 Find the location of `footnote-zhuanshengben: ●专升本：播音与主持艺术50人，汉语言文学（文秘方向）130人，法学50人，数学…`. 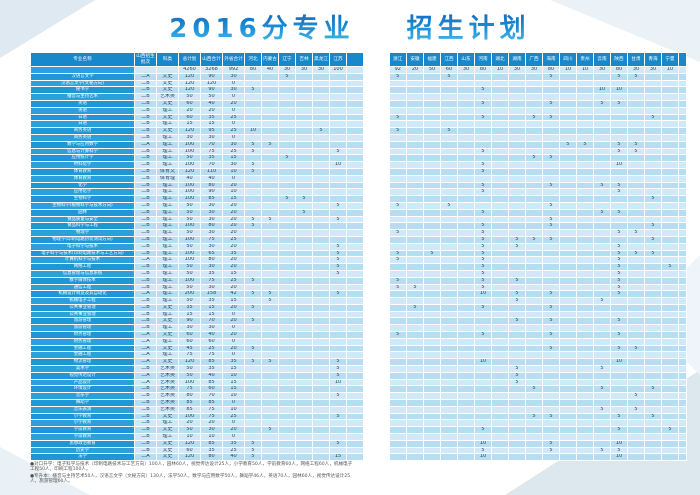

footnote-zhuanshengben: ●专升本：播音与主持艺术50人，汉语言文学（文秘方向）130人，法学50人，数学… is located at coordinates (190, 479).